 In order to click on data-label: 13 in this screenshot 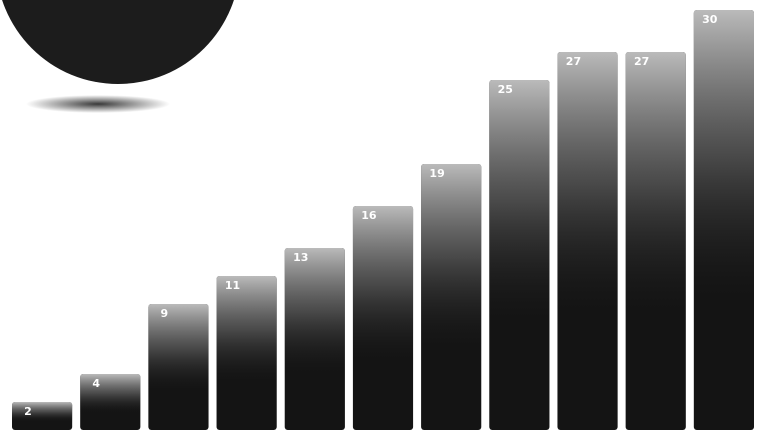, I will do `click(300, 257)`.